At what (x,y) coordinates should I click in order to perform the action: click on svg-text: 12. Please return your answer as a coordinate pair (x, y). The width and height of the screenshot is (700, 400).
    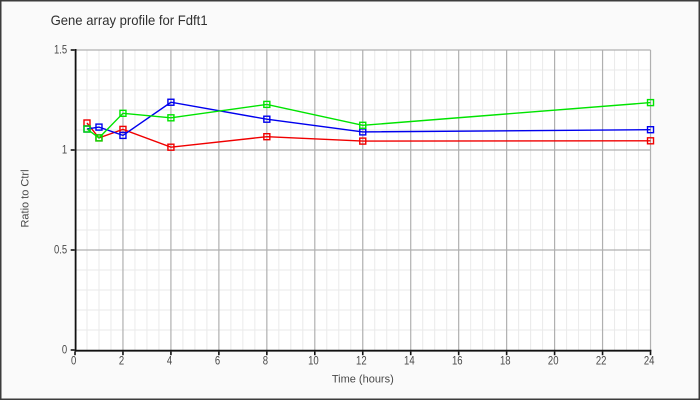
    Looking at the image, I should click on (361, 361).